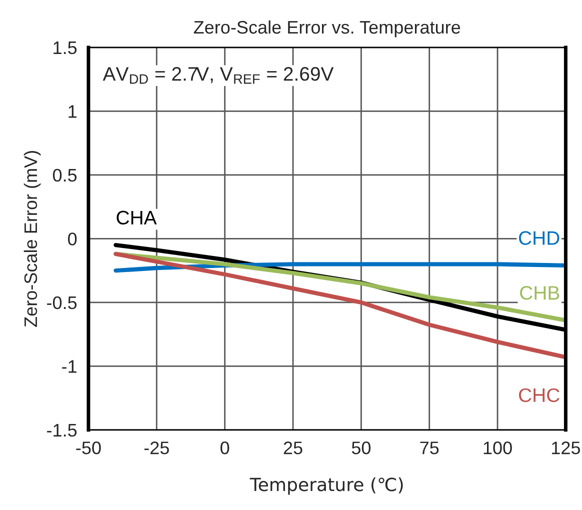 The width and height of the screenshot is (582, 510). Describe the element at coordinates (361, 448) in the screenshot. I see `x-tick-label: 50` at that location.